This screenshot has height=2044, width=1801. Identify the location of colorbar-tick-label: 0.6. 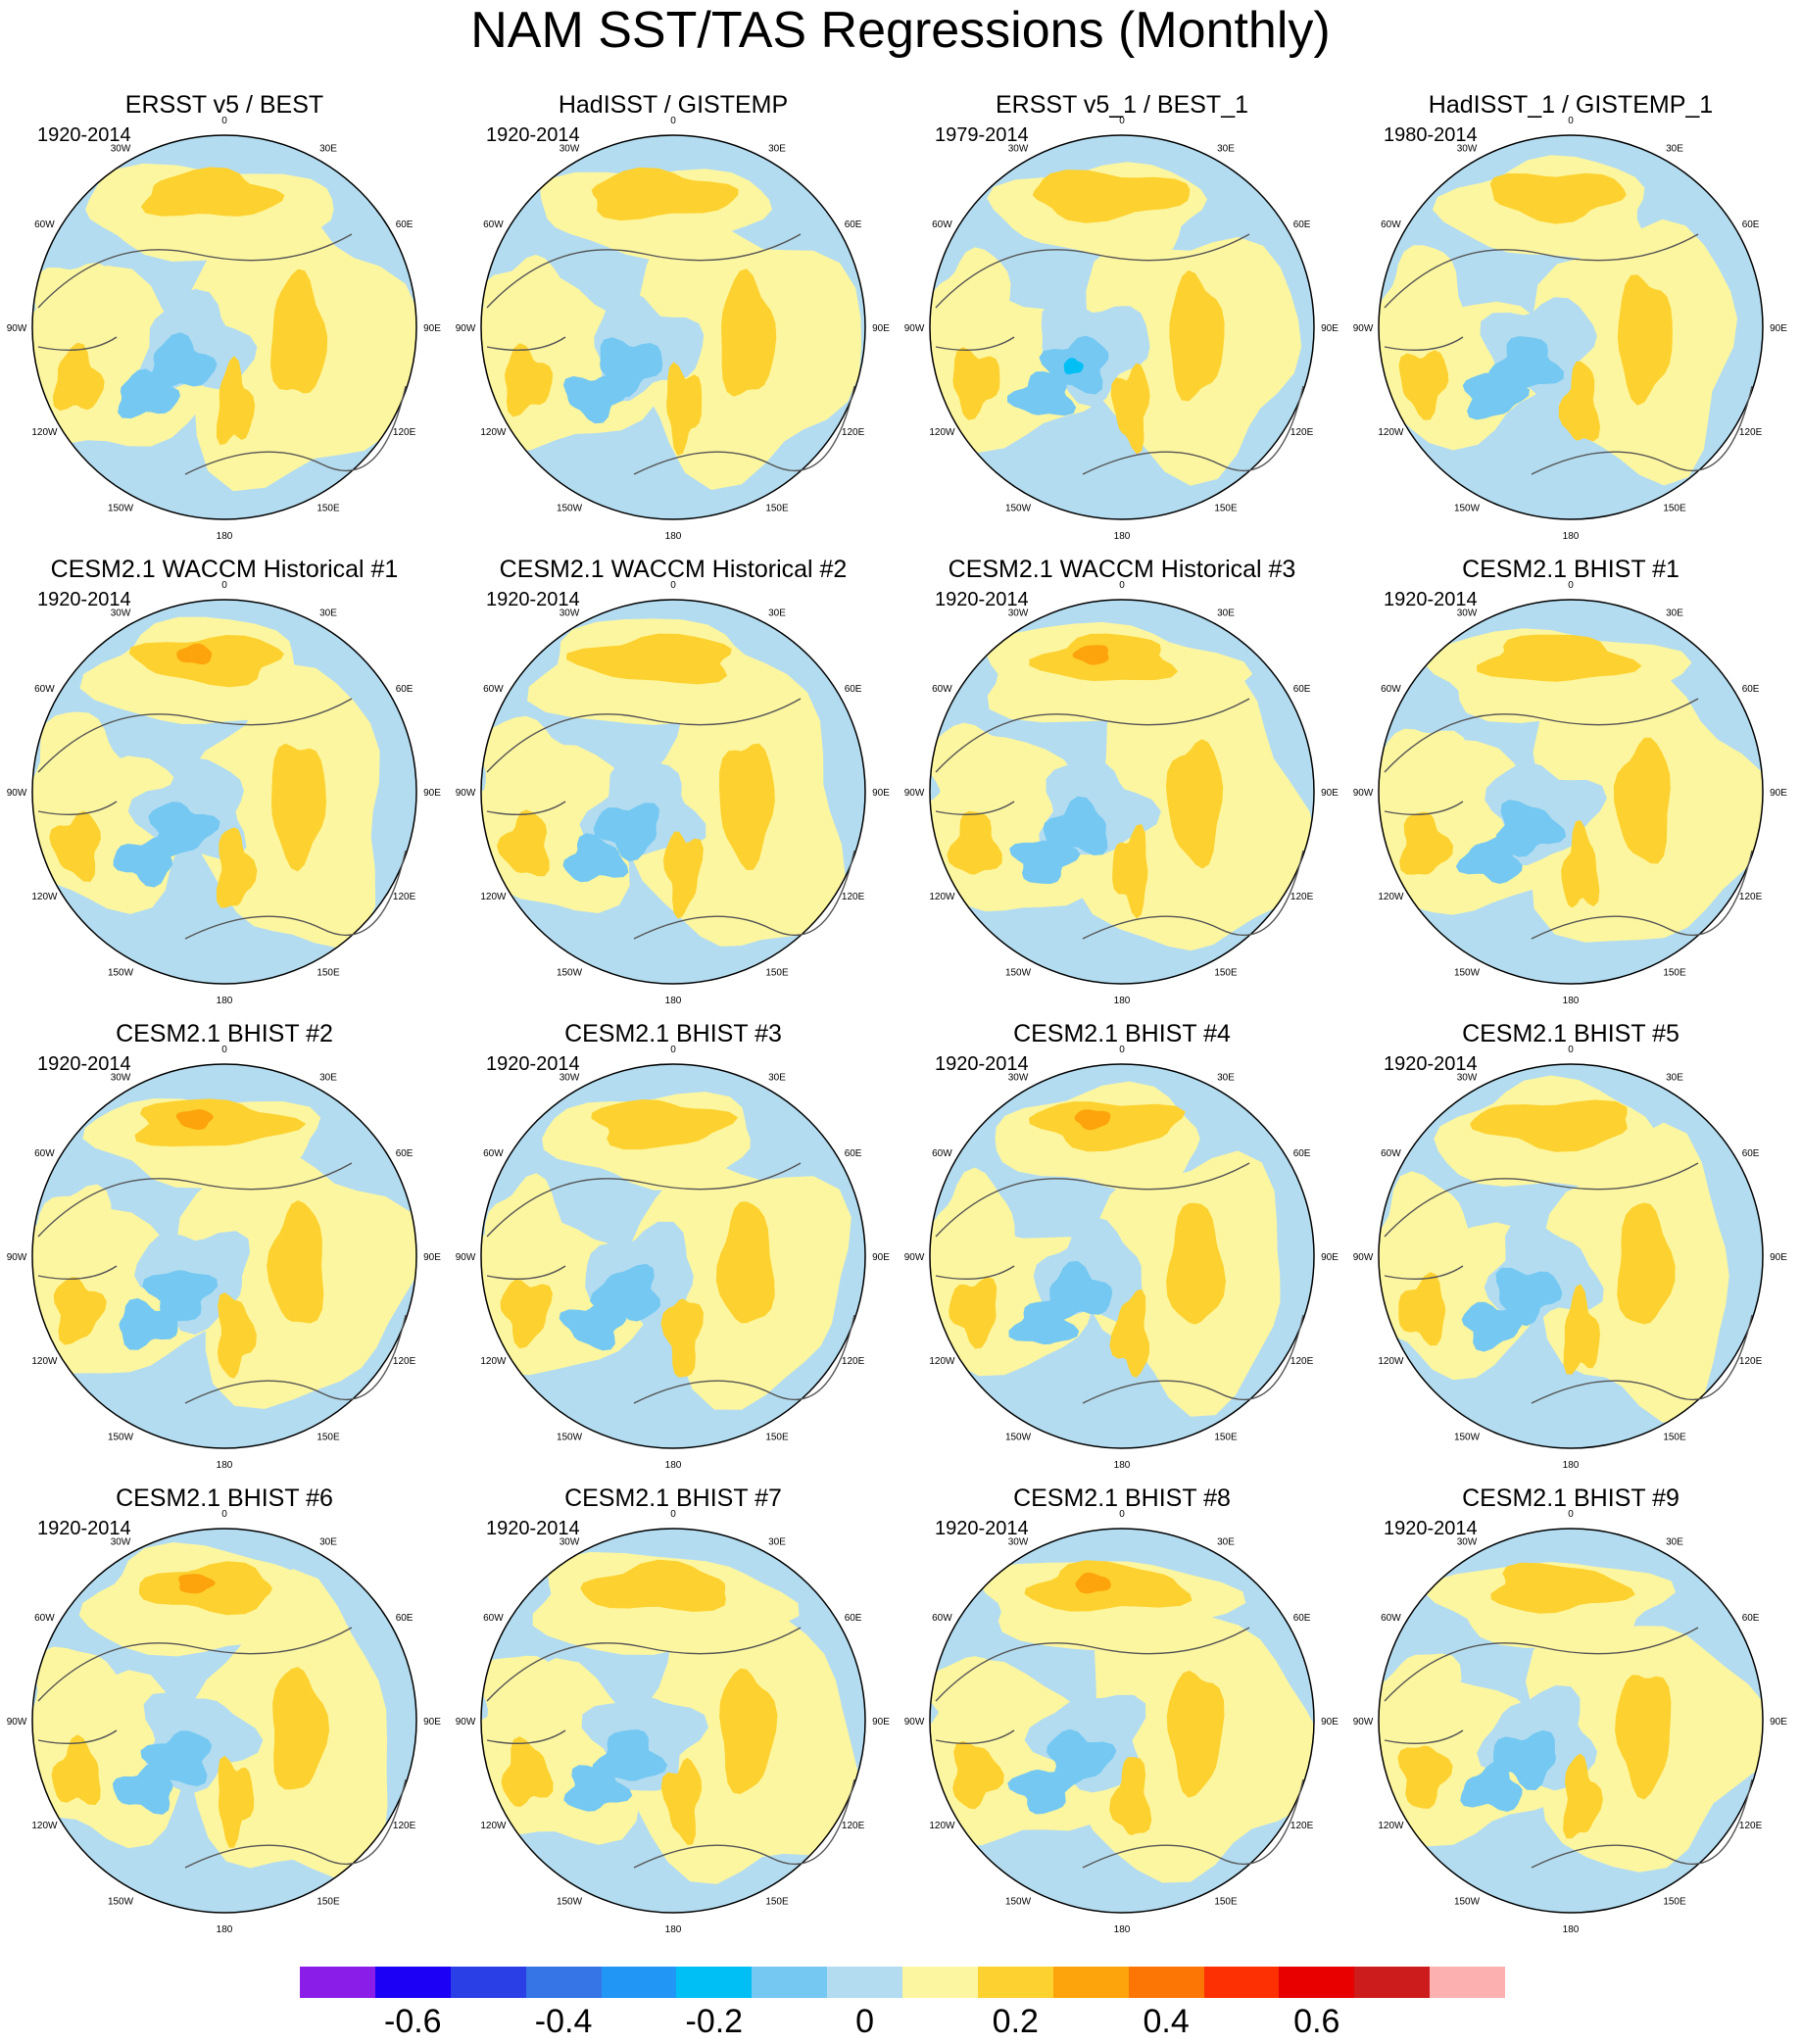
(1316, 2022).